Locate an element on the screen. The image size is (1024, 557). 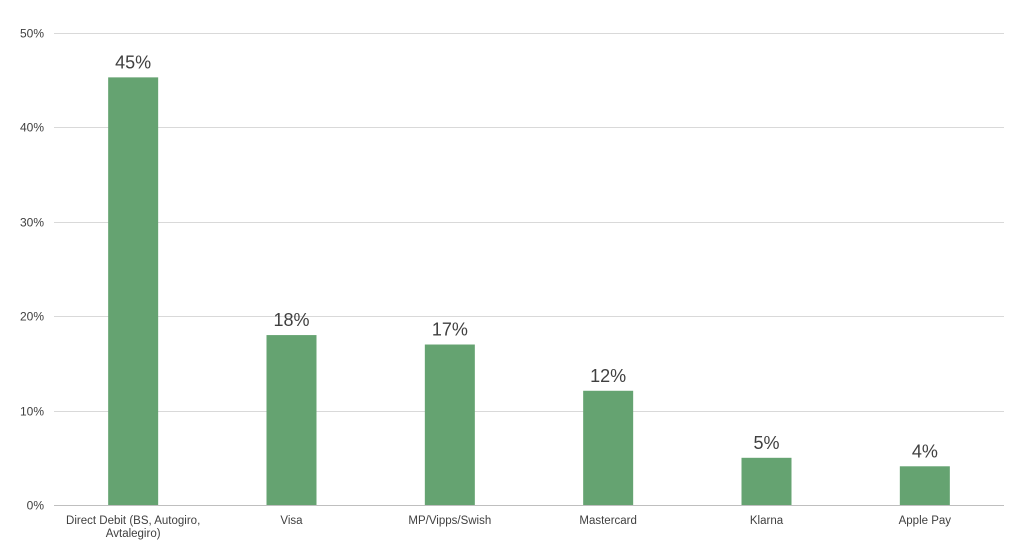
data-label: 12% is located at coordinates (608, 376).